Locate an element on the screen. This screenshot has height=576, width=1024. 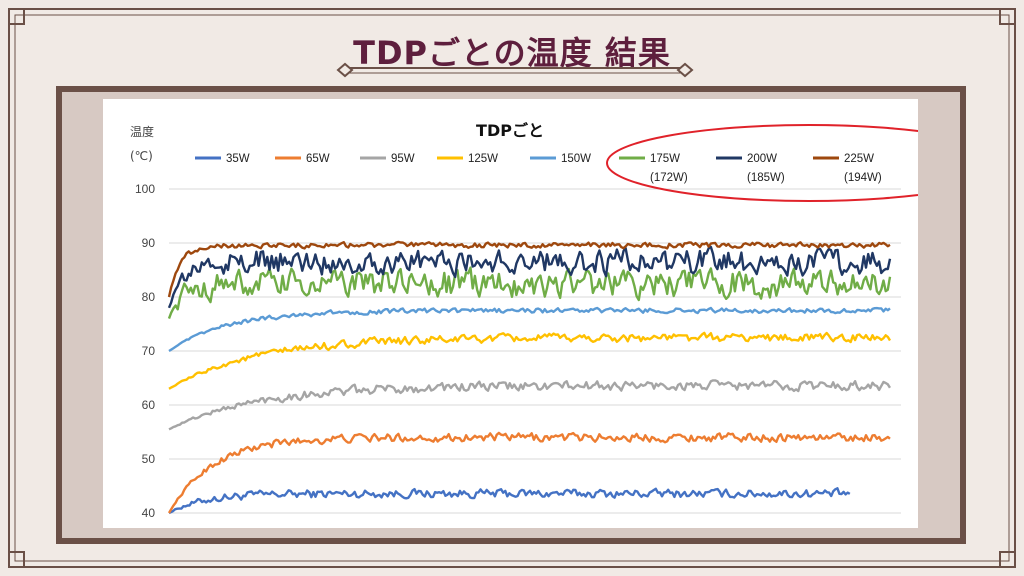
series-line-95W is located at coordinates (530, 405).